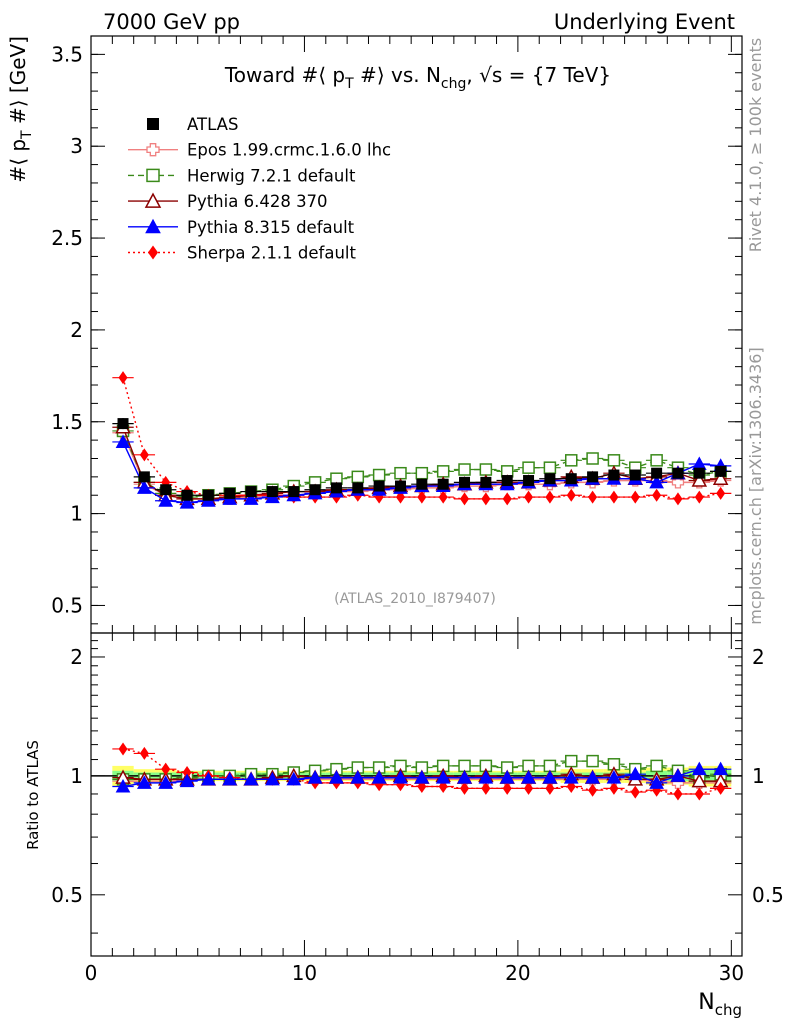 The width and height of the screenshot is (786, 1024). I want to click on main-y-tick-label: 2, so click(76, 330).